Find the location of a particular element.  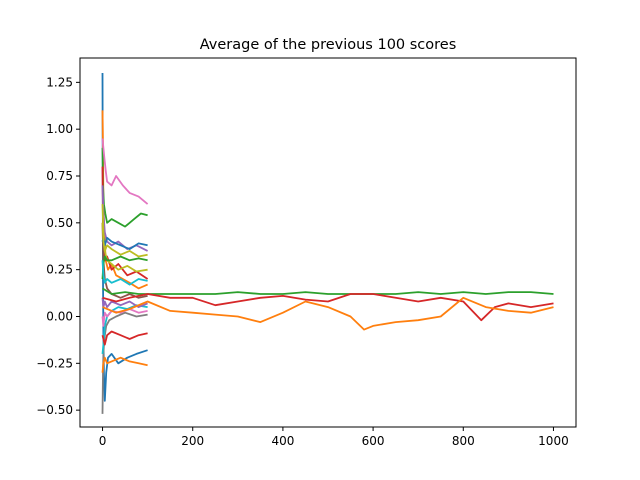

y-tick-label: 0.75 is located at coordinates (59, 176).